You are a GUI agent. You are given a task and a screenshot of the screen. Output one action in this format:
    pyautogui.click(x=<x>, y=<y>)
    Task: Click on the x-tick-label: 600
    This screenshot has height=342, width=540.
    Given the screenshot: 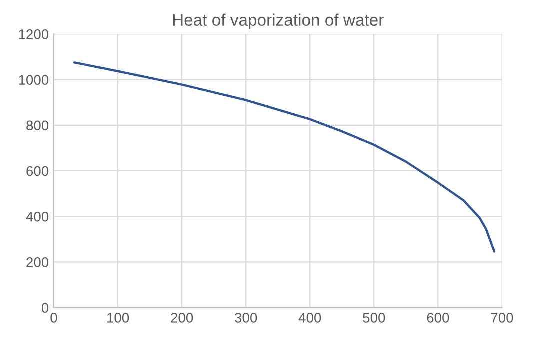 What is the action you would take?
    pyautogui.click(x=438, y=318)
    